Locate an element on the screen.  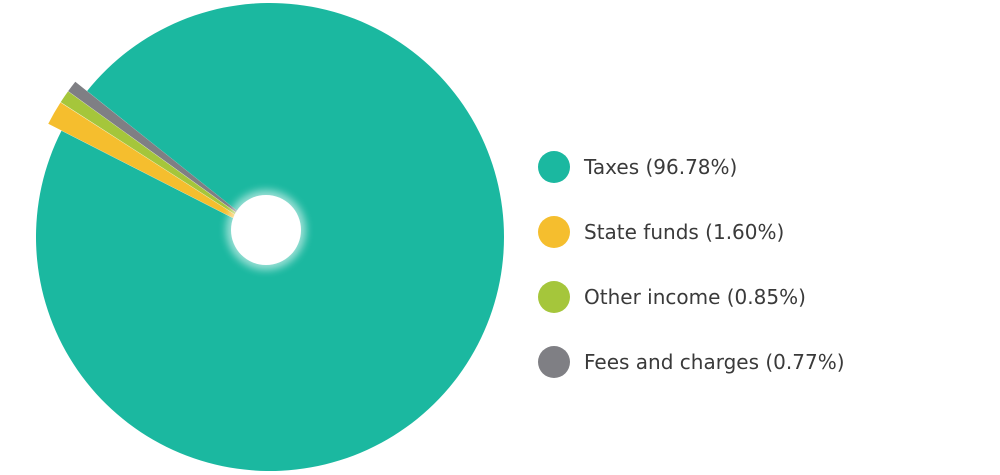
legend-item-state-funds: State funds (1.60%) is located at coordinates (691, 231).